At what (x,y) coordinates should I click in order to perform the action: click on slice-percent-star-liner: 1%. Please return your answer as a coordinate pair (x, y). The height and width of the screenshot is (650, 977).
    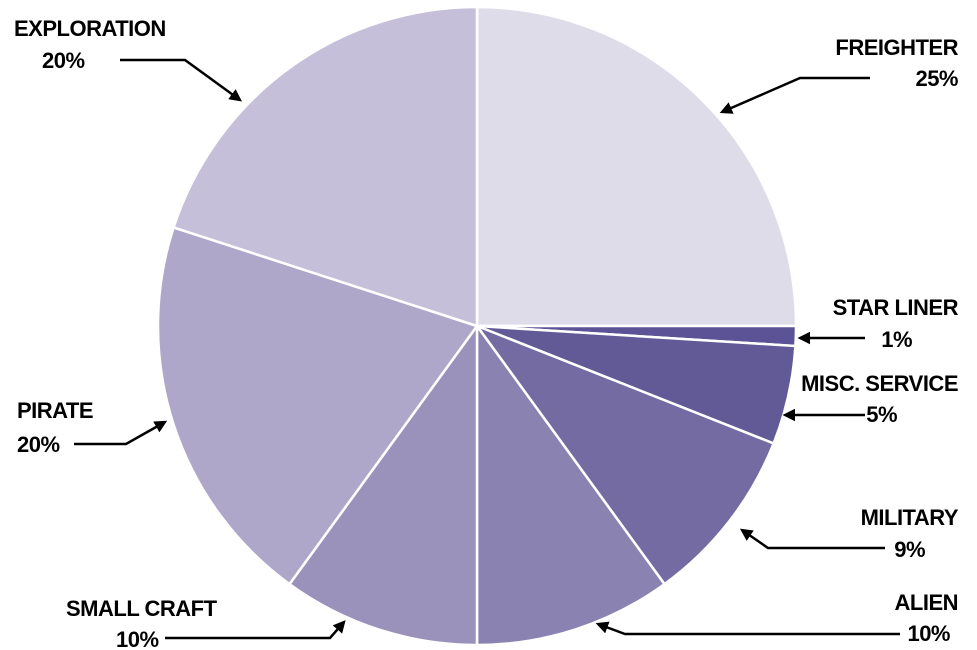
    Looking at the image, I should click on (896, 339).